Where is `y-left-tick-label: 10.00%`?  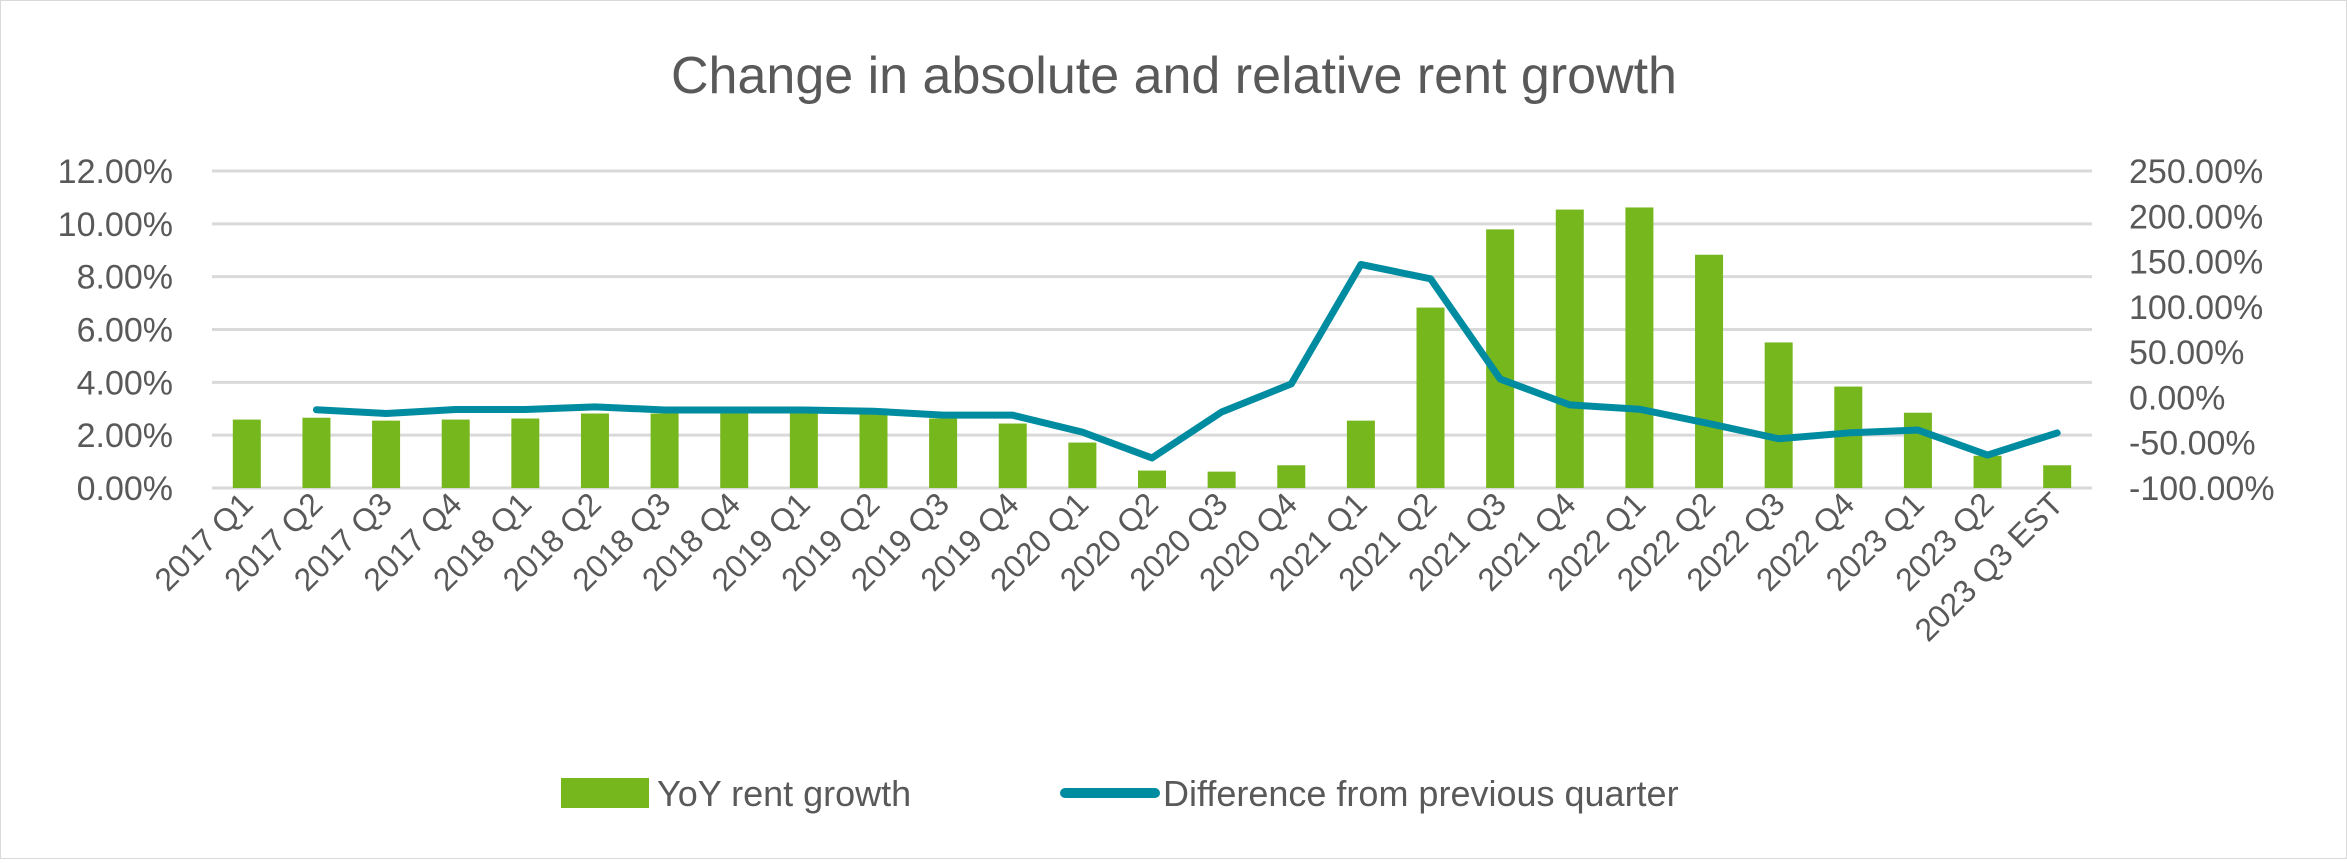
y-left-tick-label: 10.00% is located at coordinates (115, 225).